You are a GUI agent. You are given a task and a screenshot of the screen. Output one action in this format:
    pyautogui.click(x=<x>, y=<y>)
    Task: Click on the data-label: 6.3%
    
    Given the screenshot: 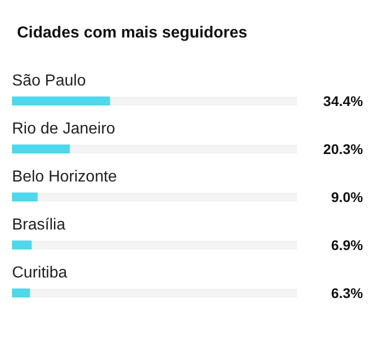 What is the action you would take?
    pyautogui.click(x=347, y=293)
    